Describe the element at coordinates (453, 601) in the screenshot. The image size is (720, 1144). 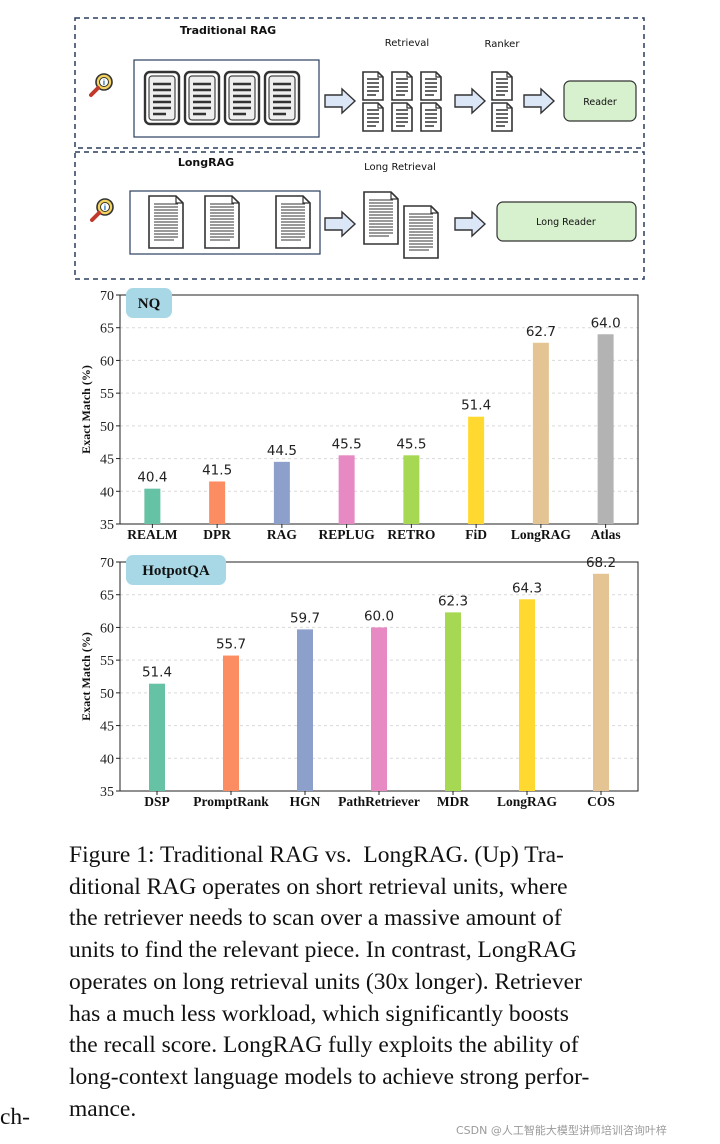
I see `data-label: 62.3` at that location.